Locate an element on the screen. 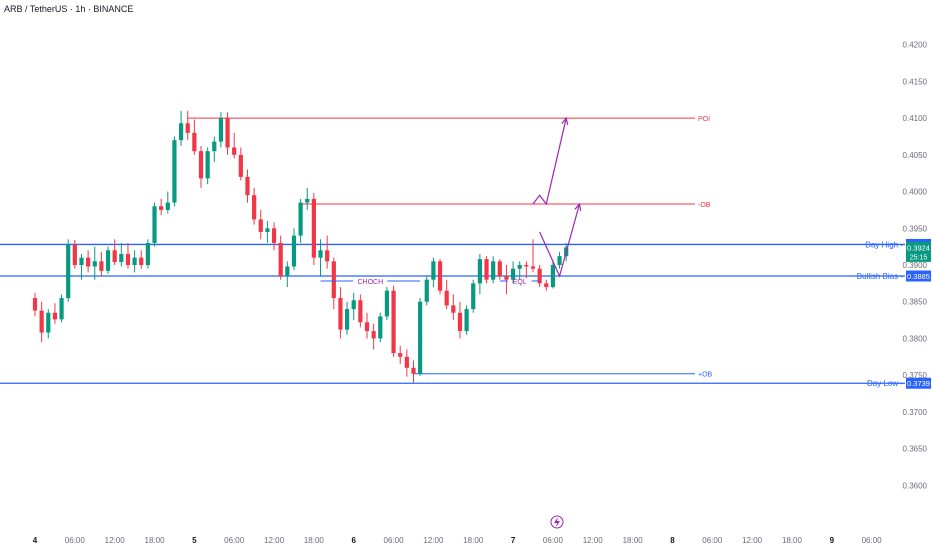 This screenshot has height=550, width=932. last-price-label: 0.3924 is located at coordinates (918, 247).